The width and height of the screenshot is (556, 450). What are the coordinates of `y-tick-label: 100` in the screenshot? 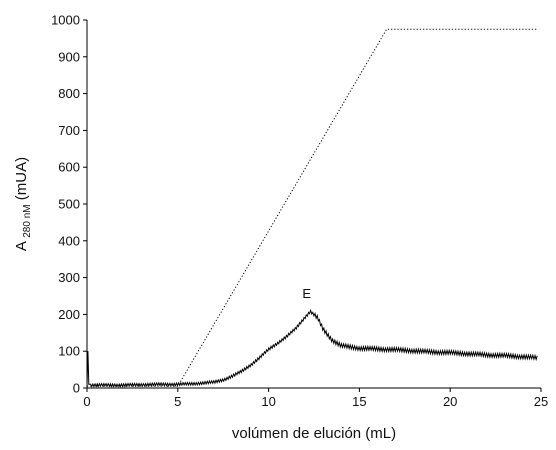 It's located at (69, 351).